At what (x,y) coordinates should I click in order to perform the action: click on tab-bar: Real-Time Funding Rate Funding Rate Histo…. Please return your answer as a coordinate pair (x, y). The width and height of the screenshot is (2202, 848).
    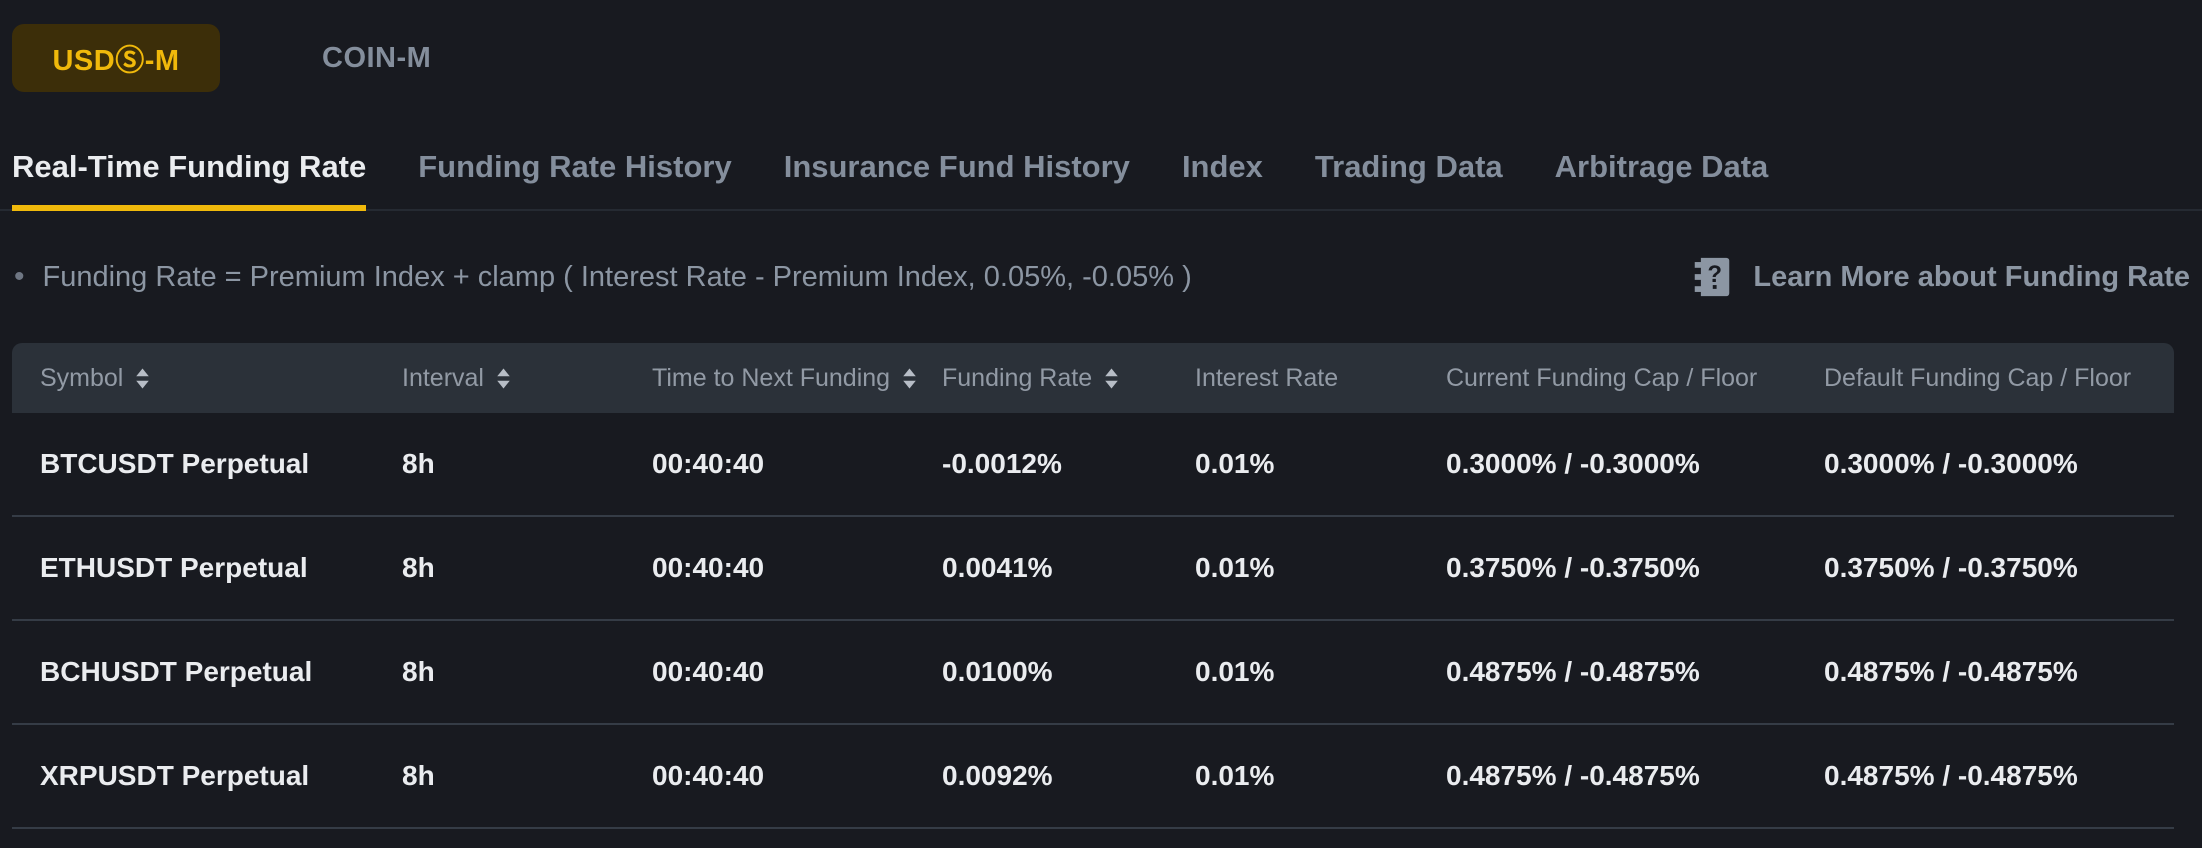
    Looking at the image, I should click on (1101, 171).